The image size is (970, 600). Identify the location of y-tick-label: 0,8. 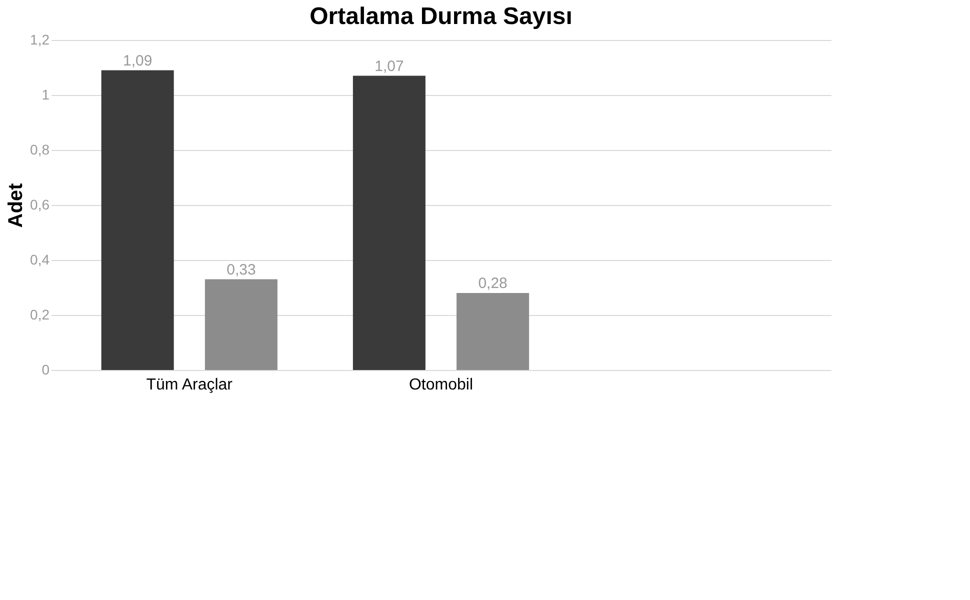
(40, 150).